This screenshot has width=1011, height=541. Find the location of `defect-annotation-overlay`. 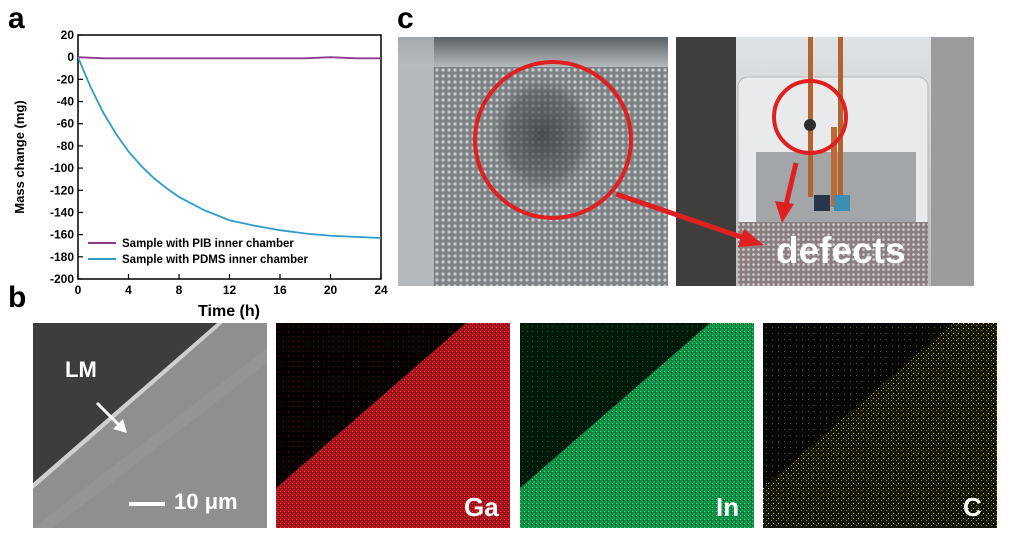

defect-annotation-overlay is located at coordinates (660, 153).